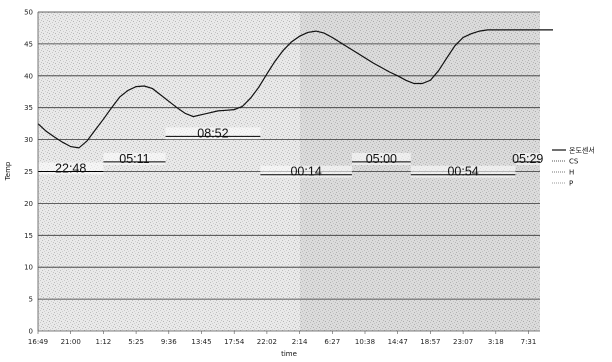 This screenshot has height=362, width=612. What do you see at coordinates (136, 342) in the screenshot?
I see `x-tick-3: 5:25` at bounding box center [136, 342].